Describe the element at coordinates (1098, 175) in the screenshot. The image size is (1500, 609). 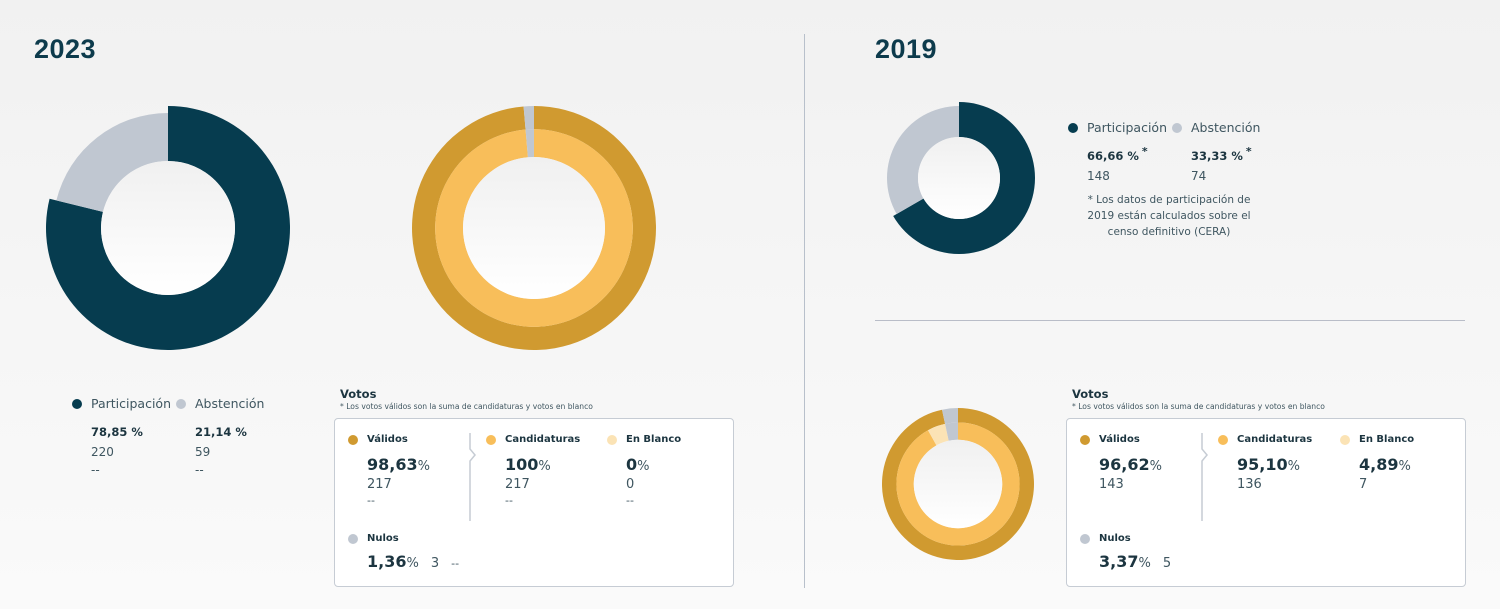
I see `participacion-count: 148` at that location.